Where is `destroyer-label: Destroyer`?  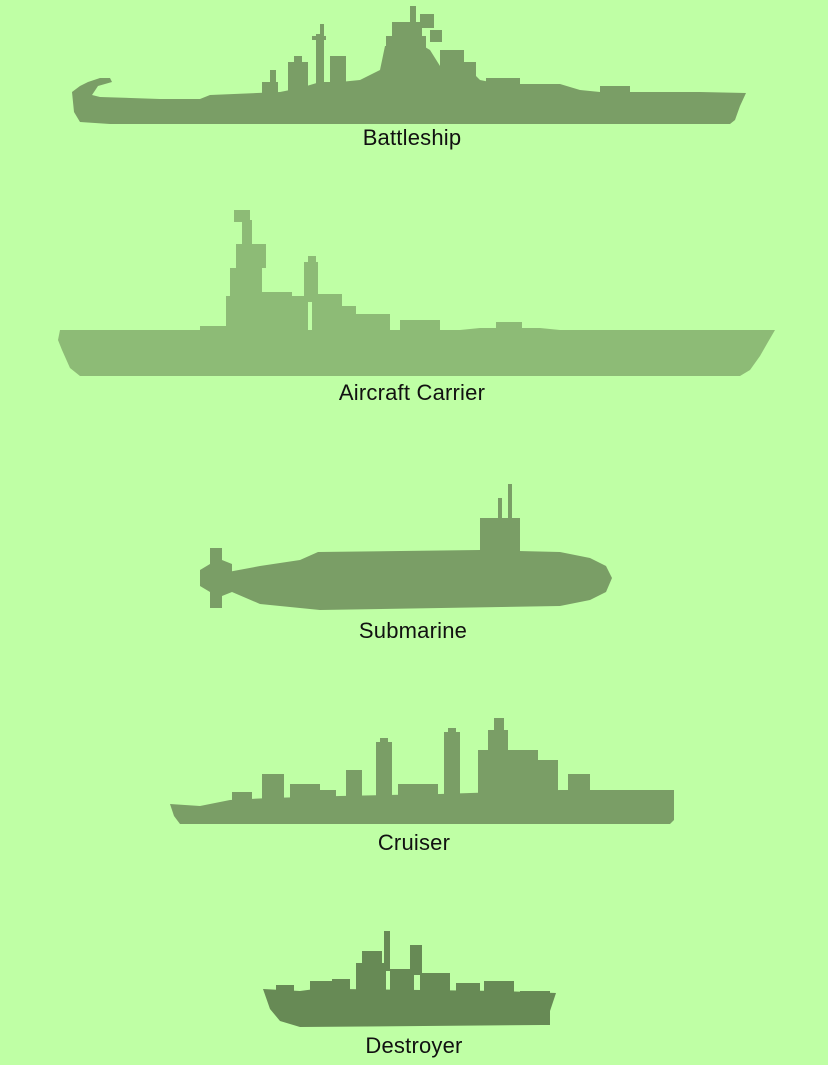
destroyer-label: Destroyer is located at coordinates (414, 1045).